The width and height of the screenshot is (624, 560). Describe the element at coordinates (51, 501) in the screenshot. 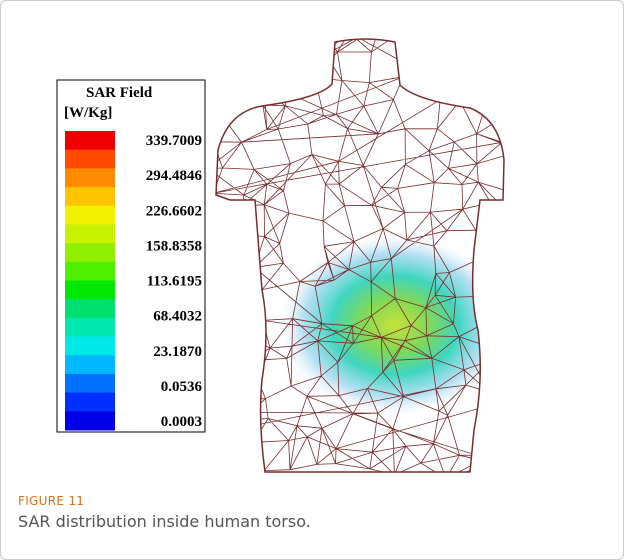

I see `figure-label: FIGURE 11` at that location.